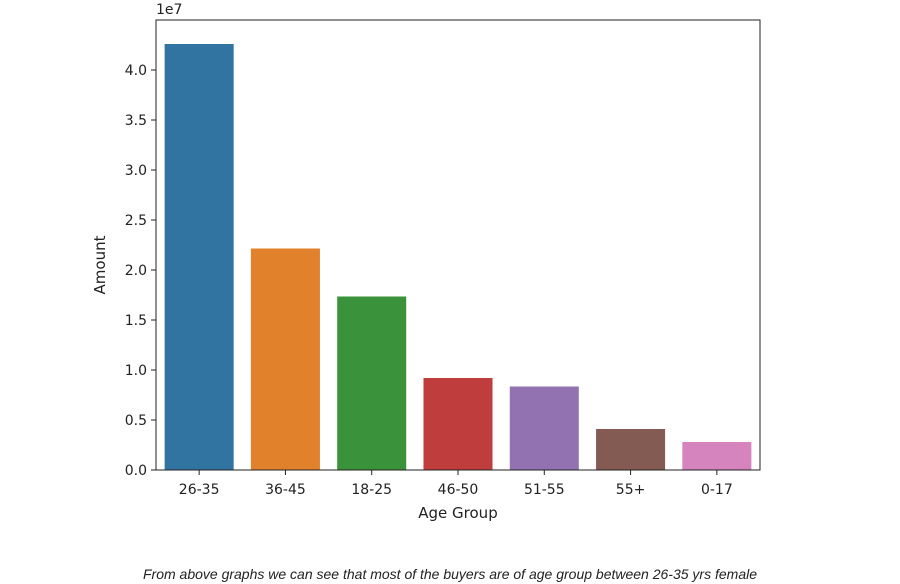 The image size is (900, 584). I want to click on x-axis-title: Age Group, so click(457, 513).